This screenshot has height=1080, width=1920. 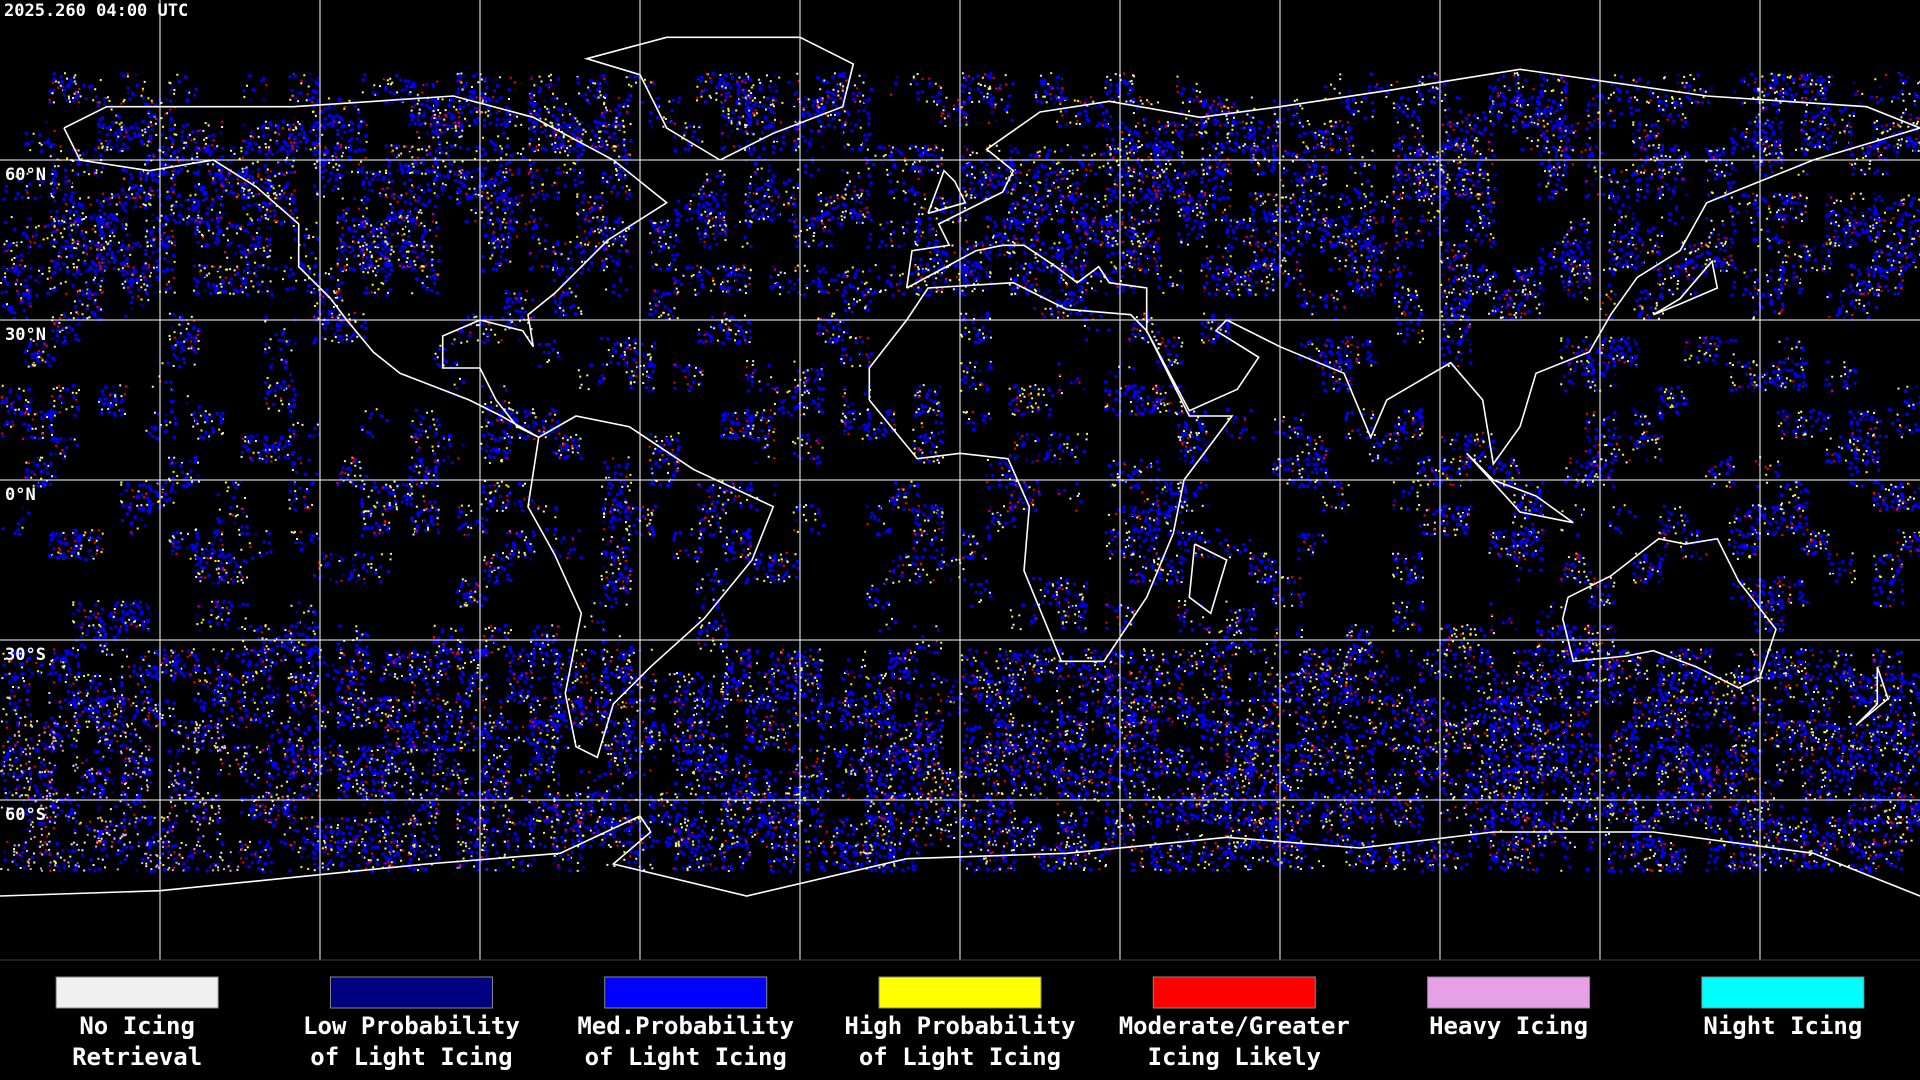 I want to click on labels: 60°N 30°N 0°N 30°S 60°S, so click(x=25, y=495).